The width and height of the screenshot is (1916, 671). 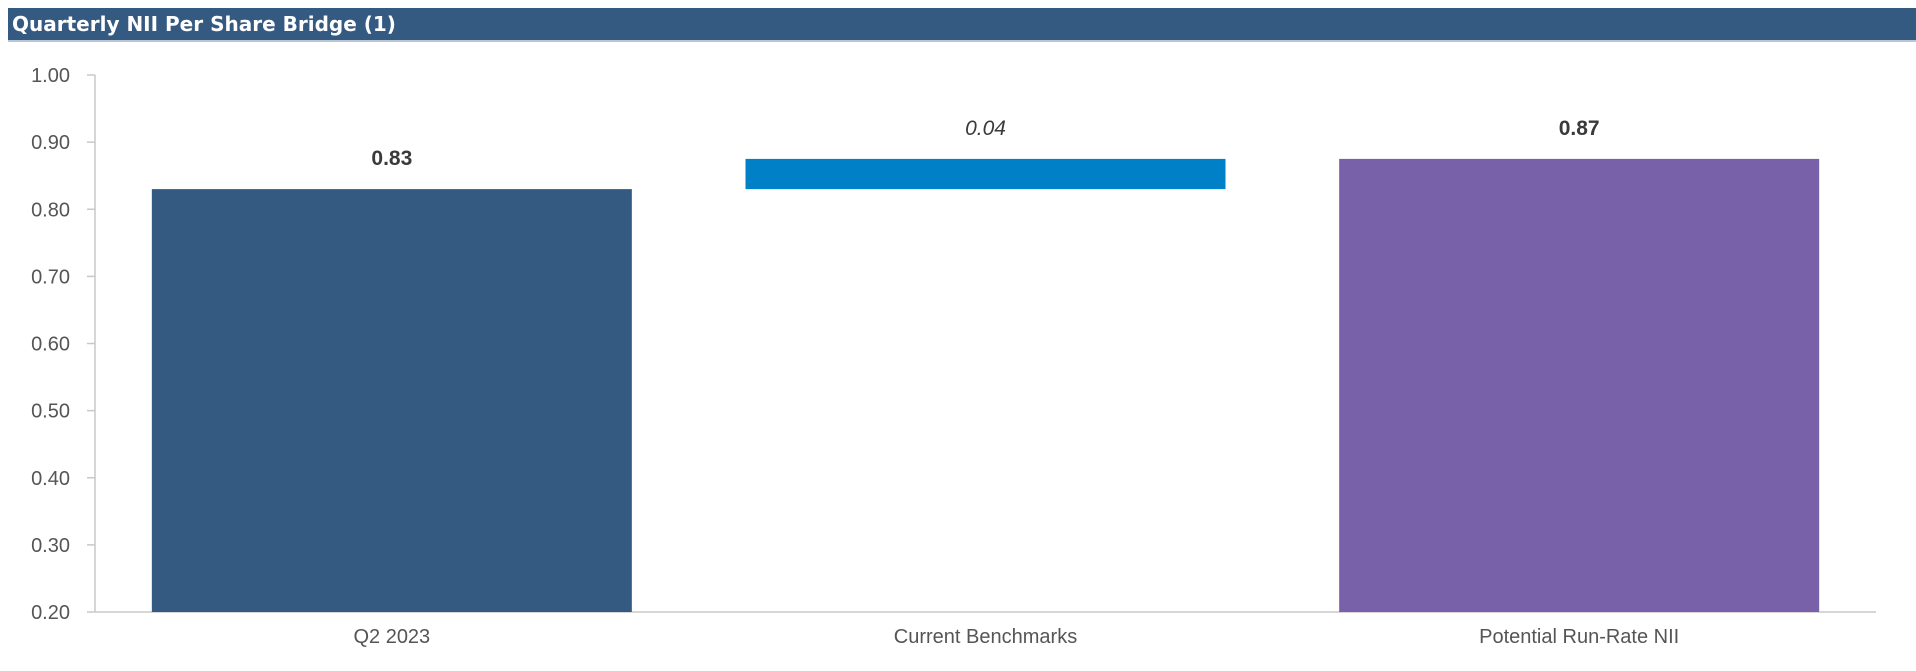 I want to click on y-tick-label: 0.70, so click(x=50, y=277).